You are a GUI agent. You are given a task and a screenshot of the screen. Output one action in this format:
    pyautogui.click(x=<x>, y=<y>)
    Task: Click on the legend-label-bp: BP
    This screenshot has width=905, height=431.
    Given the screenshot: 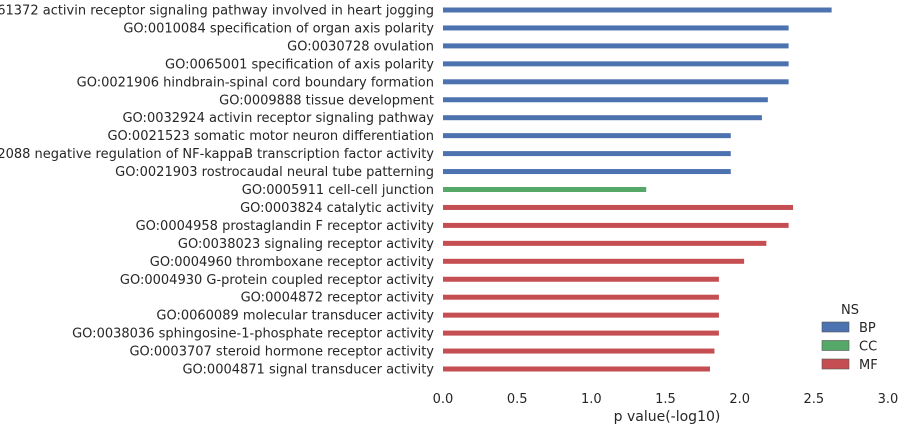 What is the action you would take?
    pyautogui.click(x=867, y=328)
    